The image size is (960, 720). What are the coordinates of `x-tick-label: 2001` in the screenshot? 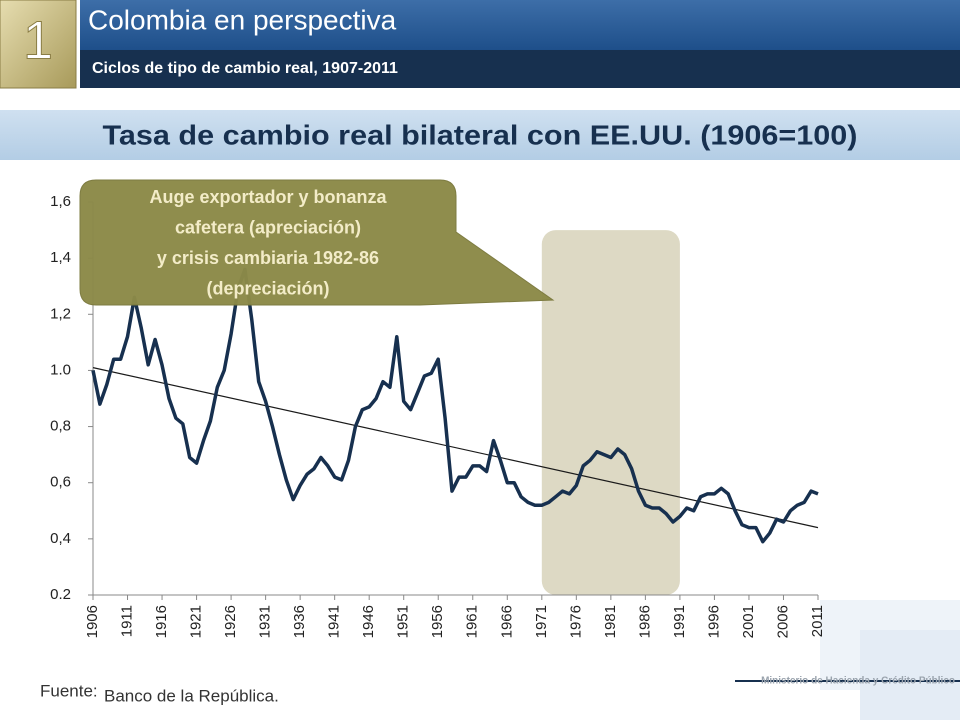 It's located at (748, 621).